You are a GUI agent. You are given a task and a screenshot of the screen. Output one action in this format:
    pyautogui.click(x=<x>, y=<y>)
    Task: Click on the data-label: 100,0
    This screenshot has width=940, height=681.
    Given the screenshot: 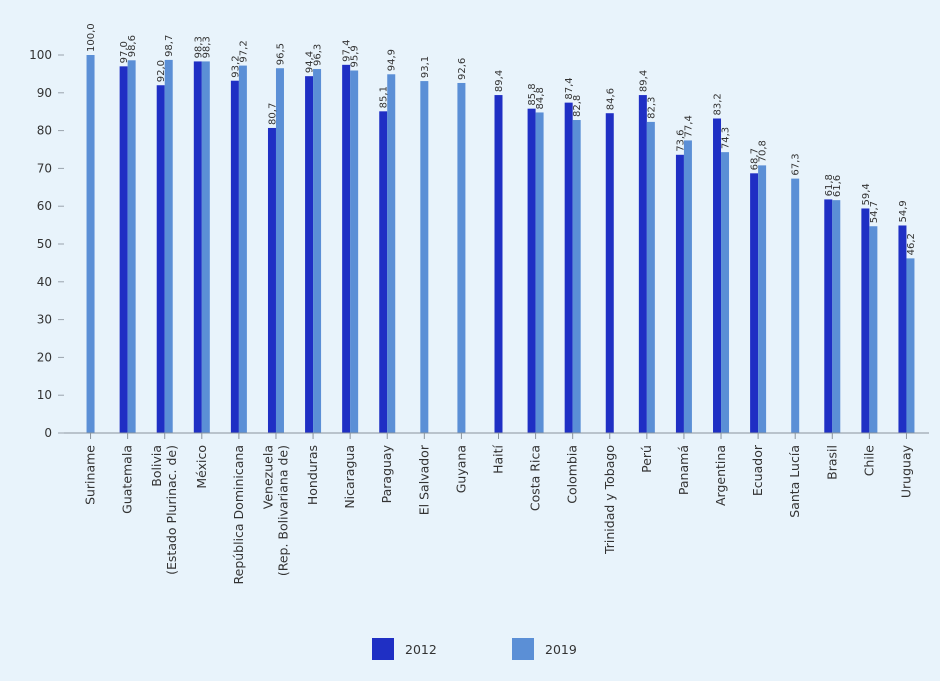 What is the action you would take?
    pyautogui.click(x=91, y=37)
    